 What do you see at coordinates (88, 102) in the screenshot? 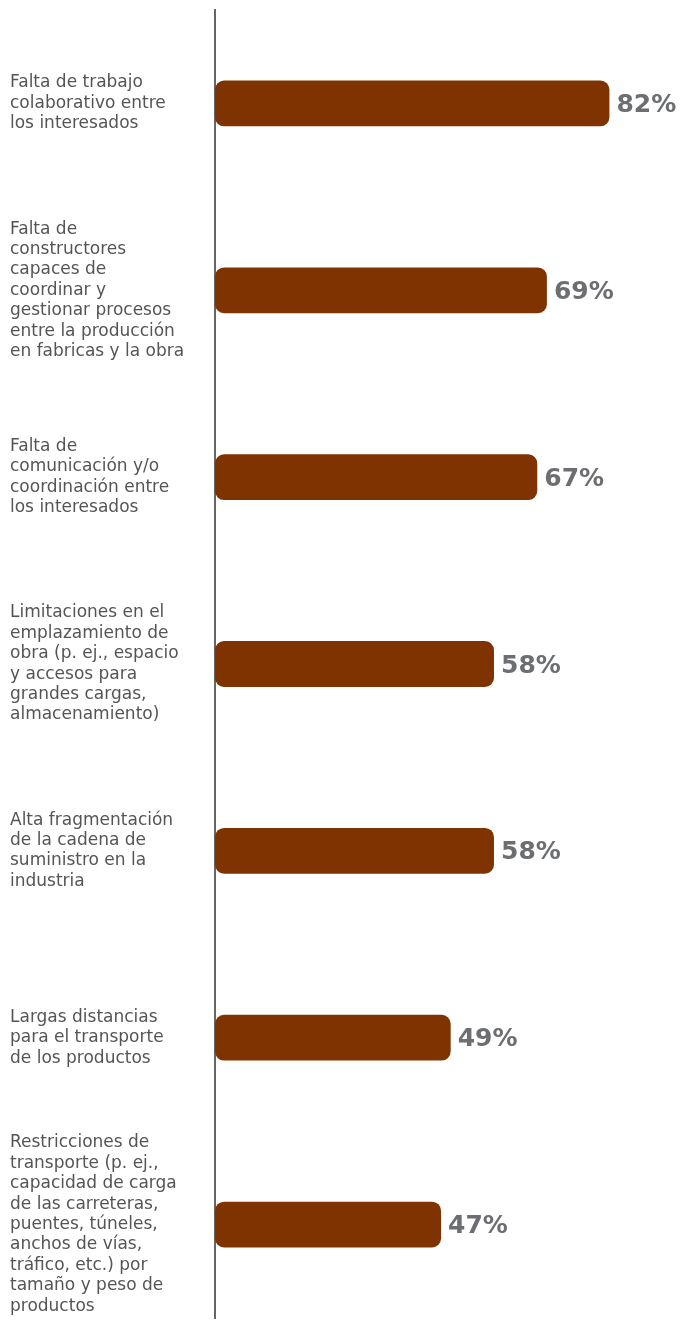
I see `y-tick-label: Falta de trabajo colaborativo entre los interesados` at bounding box center [88, 102].